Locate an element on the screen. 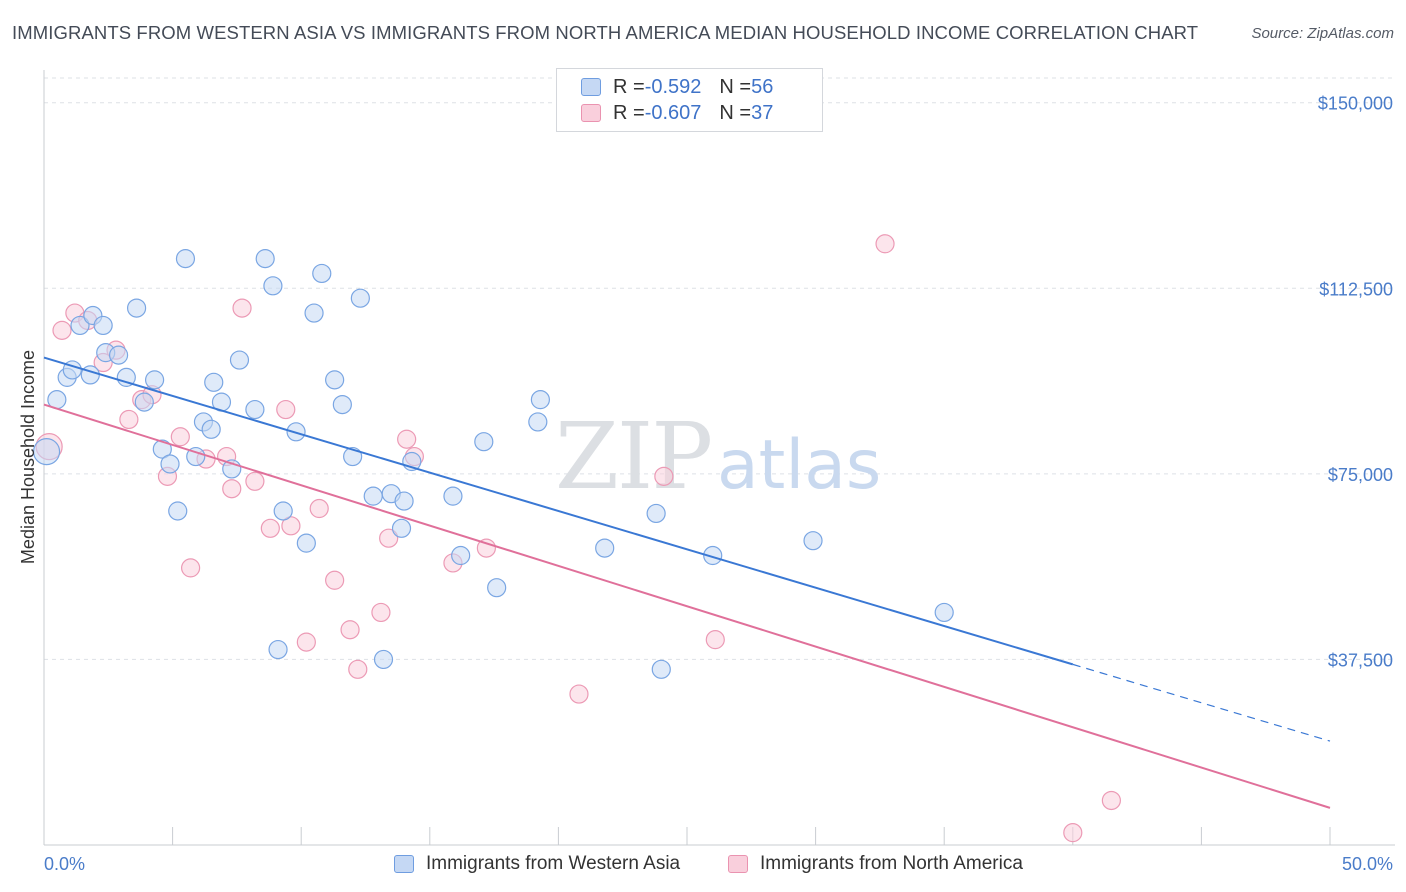 The width and height of the screenshot is (1406, 892). legend-row-north-america: R = -0.607 N = 37 is located at coordinates (677, 113).